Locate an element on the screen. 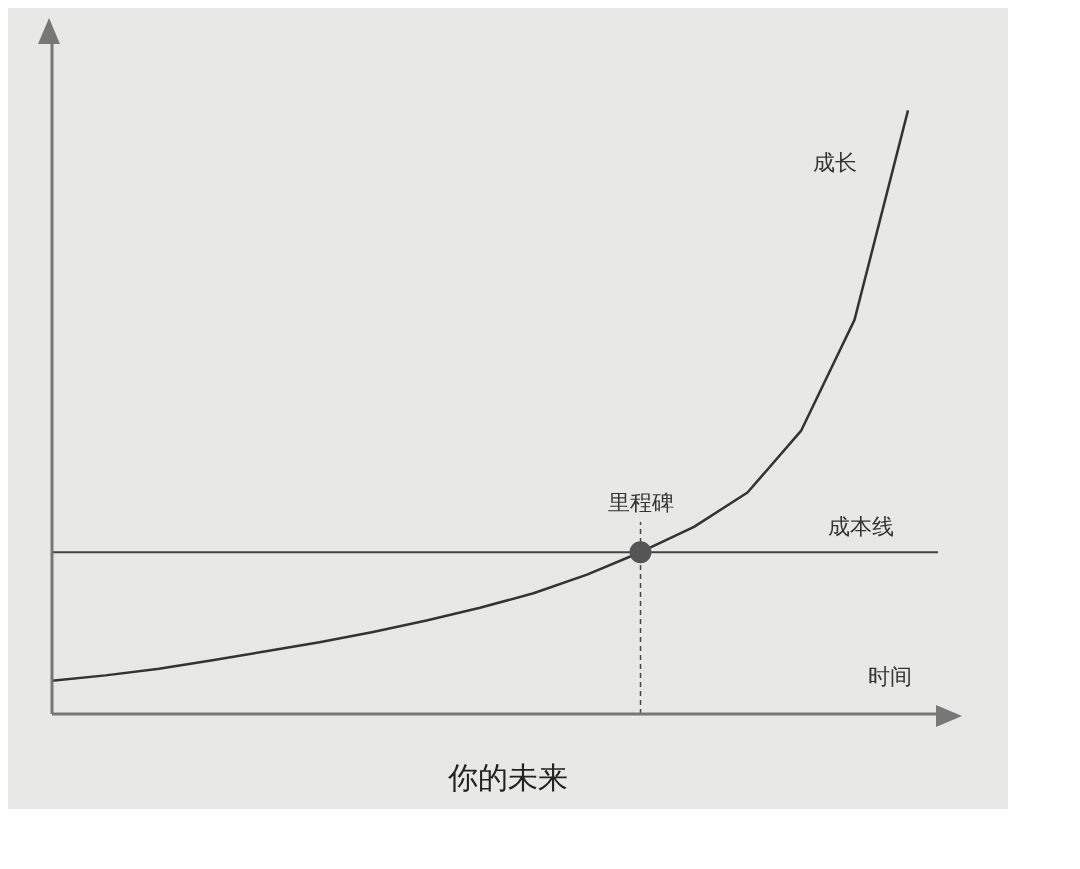  text: 你的未来 is located at coordinates (508, 778).